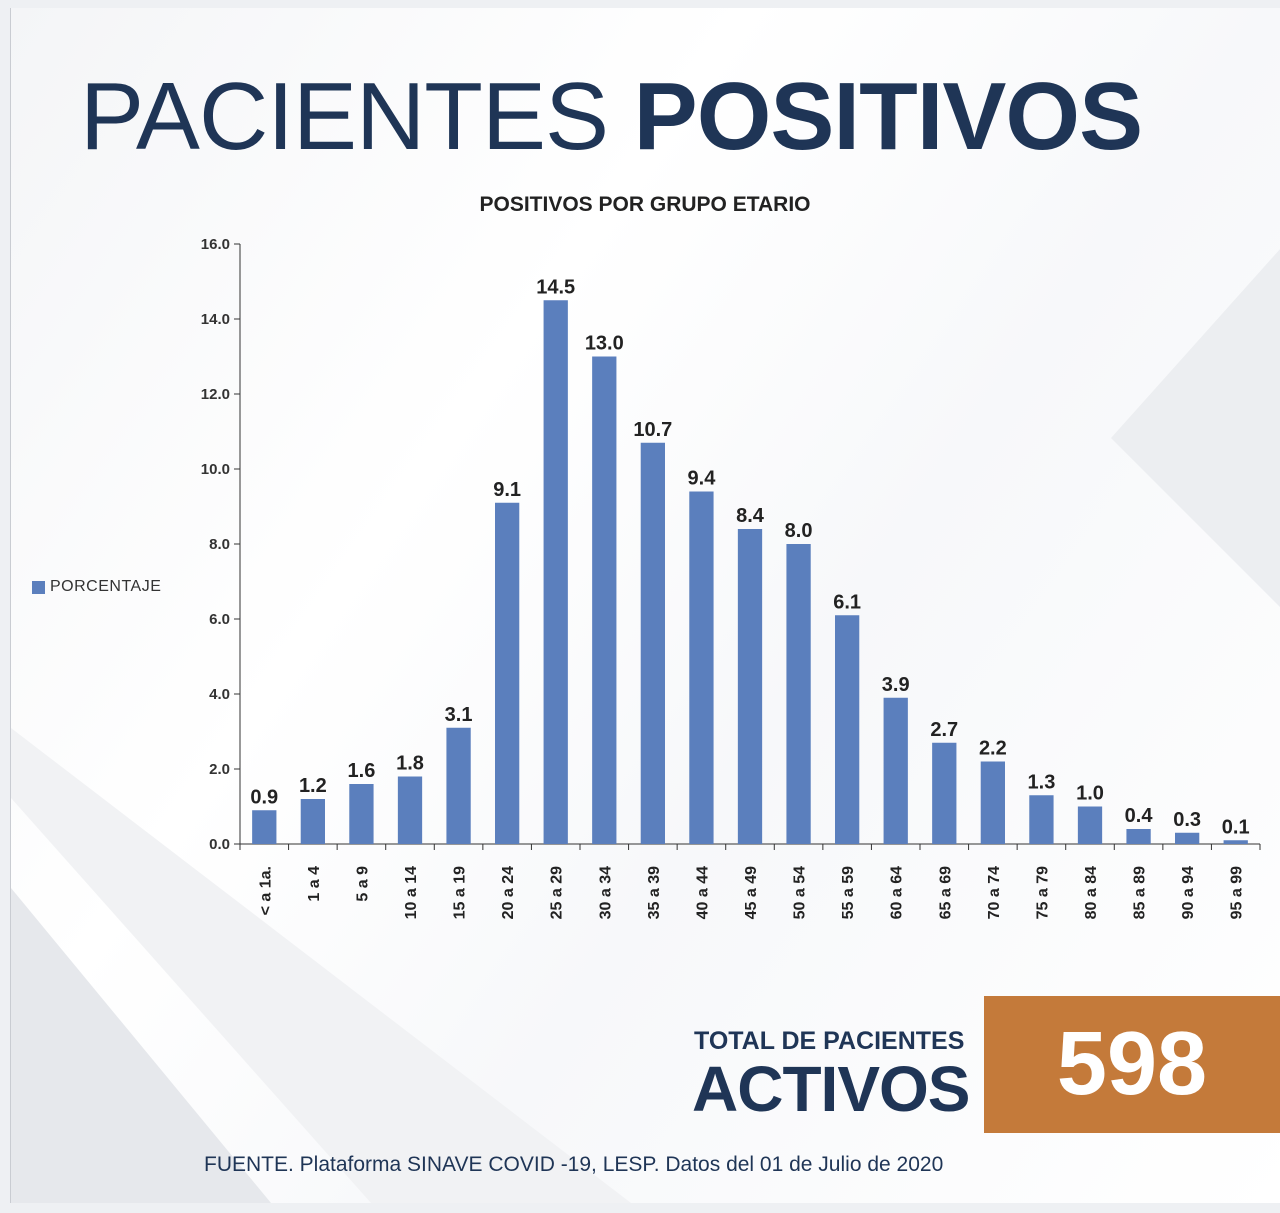  I want to click on data-label: 3.9, so click(896, 685).